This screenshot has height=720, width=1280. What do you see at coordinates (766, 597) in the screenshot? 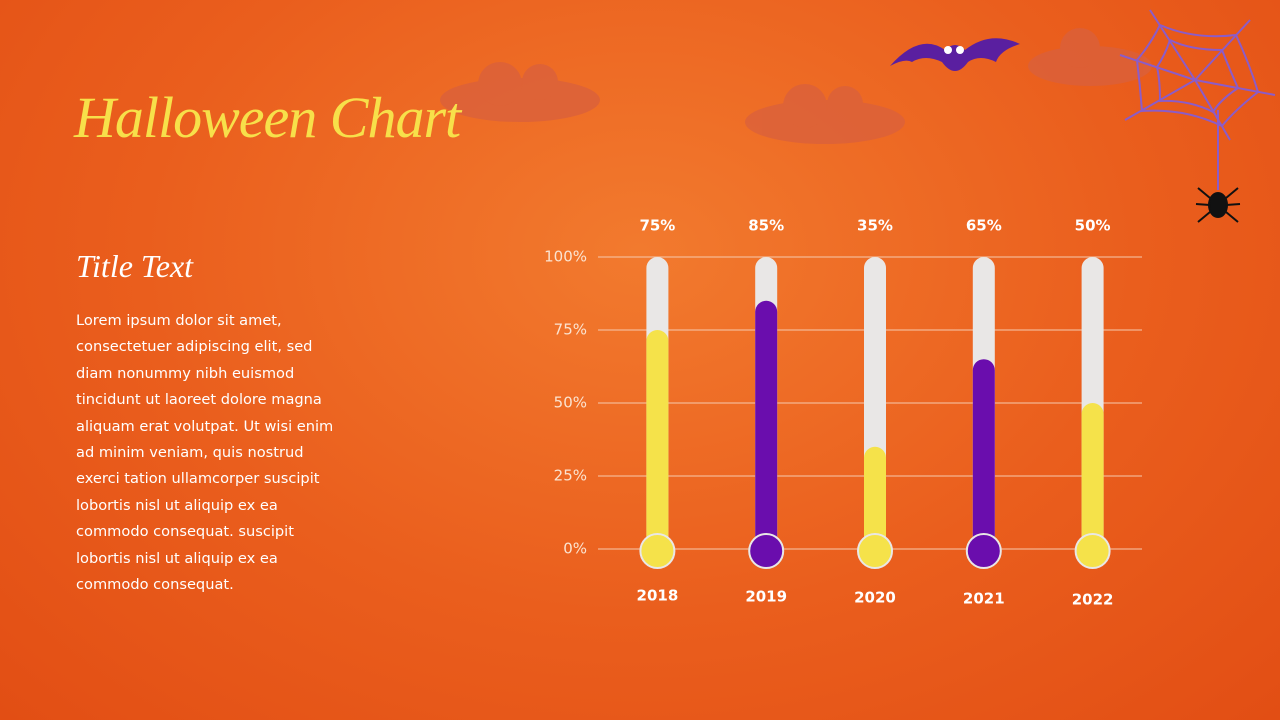
I see `x-tick-label: 2019` at bounding box center [766, 597].